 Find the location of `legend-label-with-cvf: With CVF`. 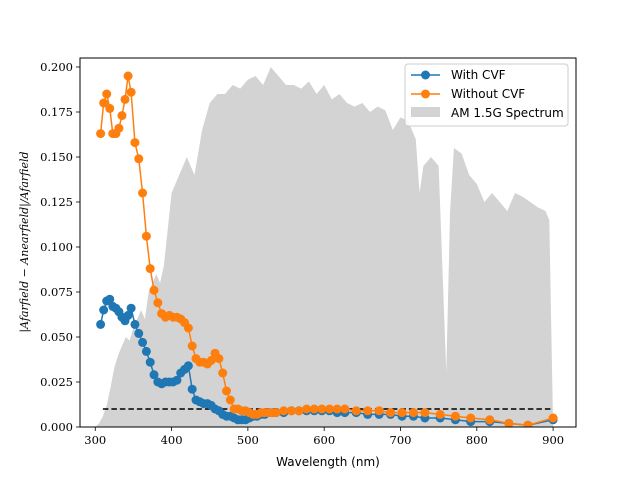

legend-label-with-cvf: With CVF is located at coordinates (478, 75).